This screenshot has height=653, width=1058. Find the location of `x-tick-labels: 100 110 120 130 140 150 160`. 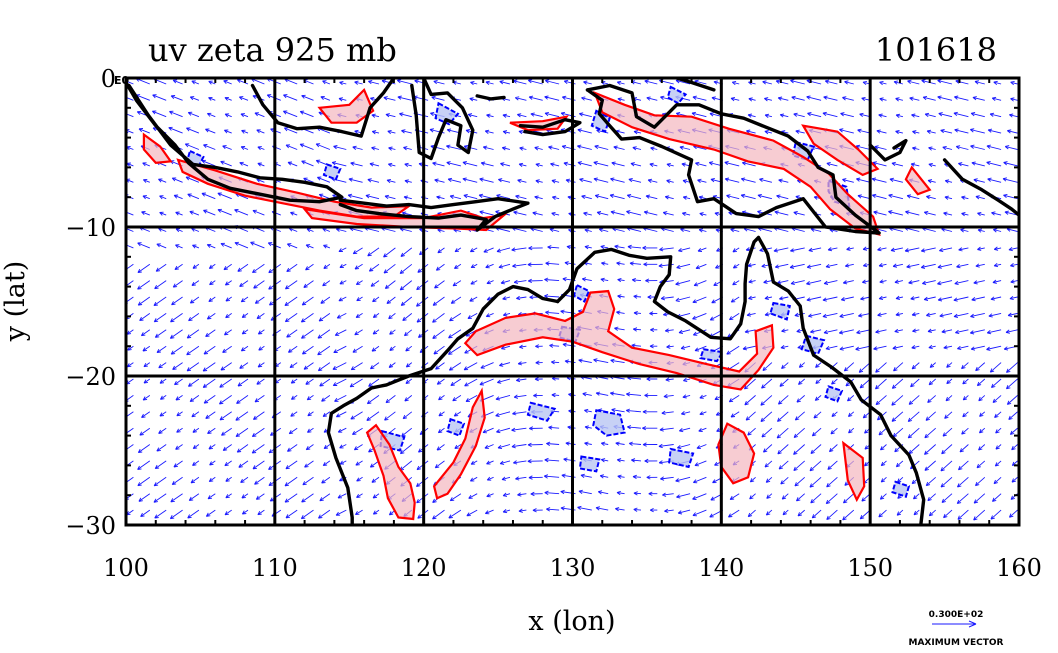

x-tick-labels: 100 110 120 130 140 150 160 is located at coordinates (572, 568).